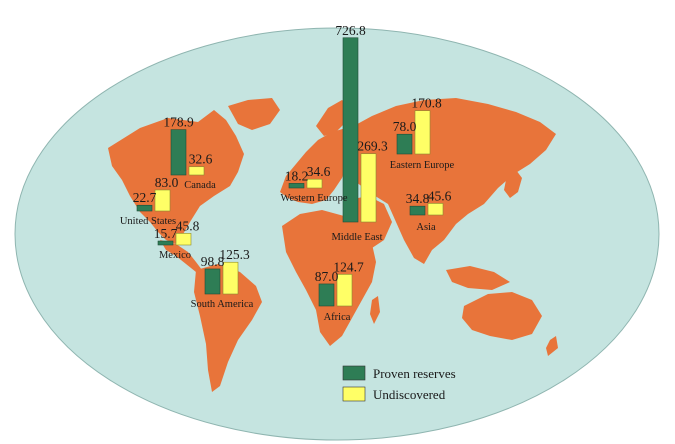 The image size is (675, 444). I want to click on bar-undiscovered-canada, so click(196, 171).